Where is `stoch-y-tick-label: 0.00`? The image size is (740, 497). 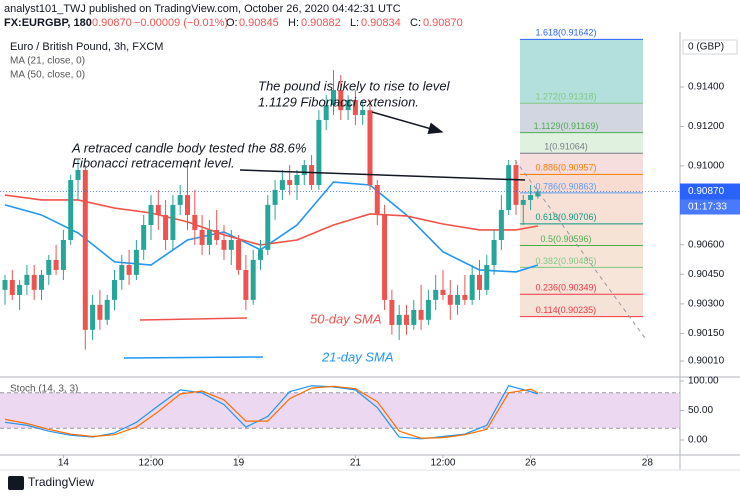 stoch-y-tick-label: 0.00 is located at coordinates (698, 440).